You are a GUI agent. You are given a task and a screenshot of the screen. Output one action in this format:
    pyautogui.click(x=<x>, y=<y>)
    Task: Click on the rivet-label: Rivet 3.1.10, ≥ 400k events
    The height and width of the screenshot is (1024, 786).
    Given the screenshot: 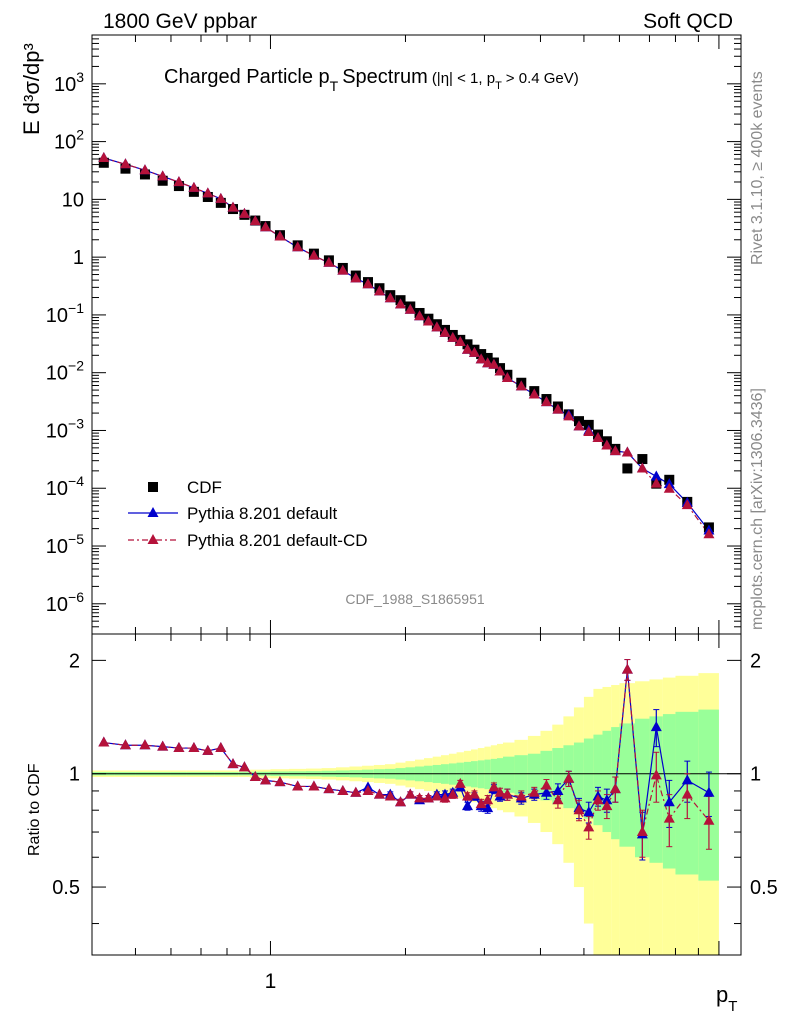 What is the action you would take?
    pyautogui.click(x=757, y=168)
    